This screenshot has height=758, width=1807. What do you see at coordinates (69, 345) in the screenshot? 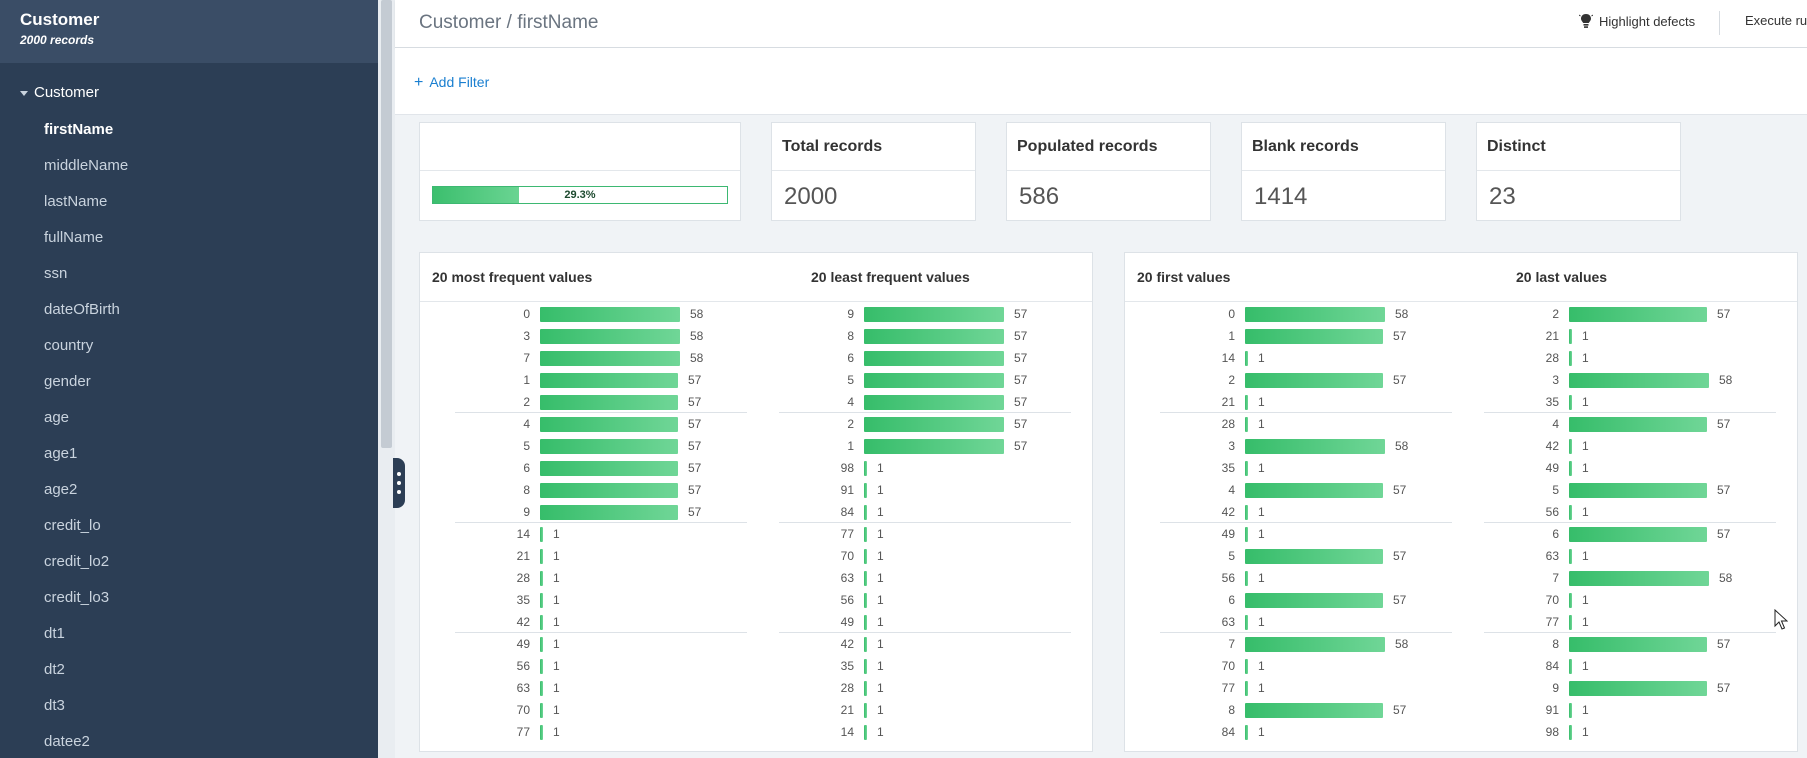
I see `tree-item-country: country` at bounding box center [69, 345].